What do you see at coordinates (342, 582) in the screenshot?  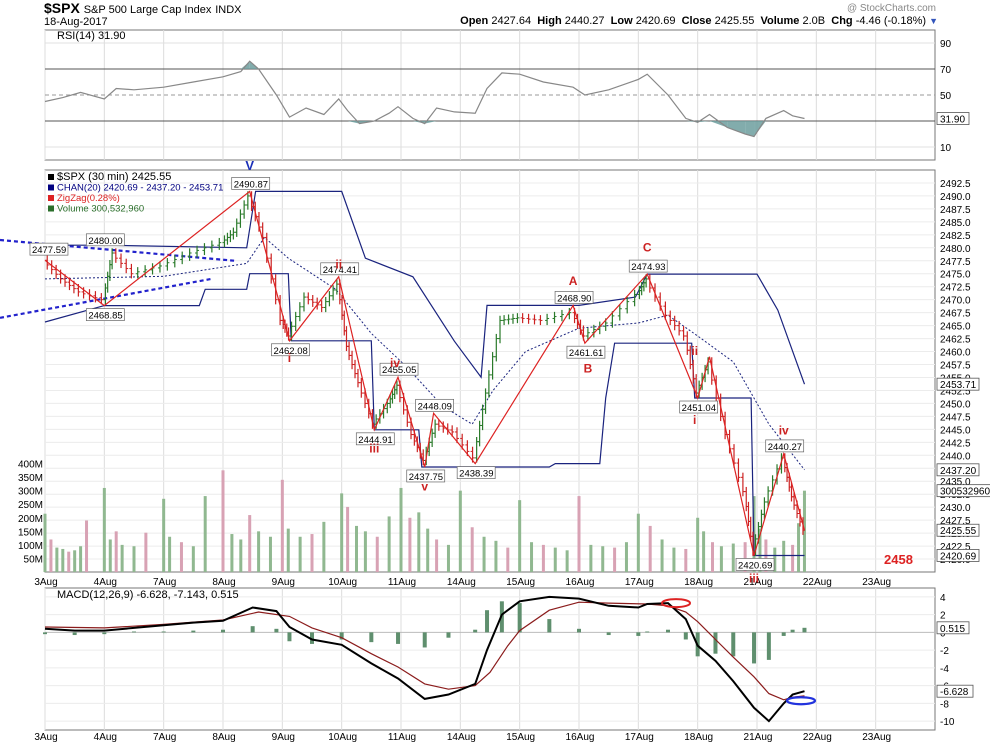 I see `x-tick-label: 10Aug` at bounding box center [342, 582].